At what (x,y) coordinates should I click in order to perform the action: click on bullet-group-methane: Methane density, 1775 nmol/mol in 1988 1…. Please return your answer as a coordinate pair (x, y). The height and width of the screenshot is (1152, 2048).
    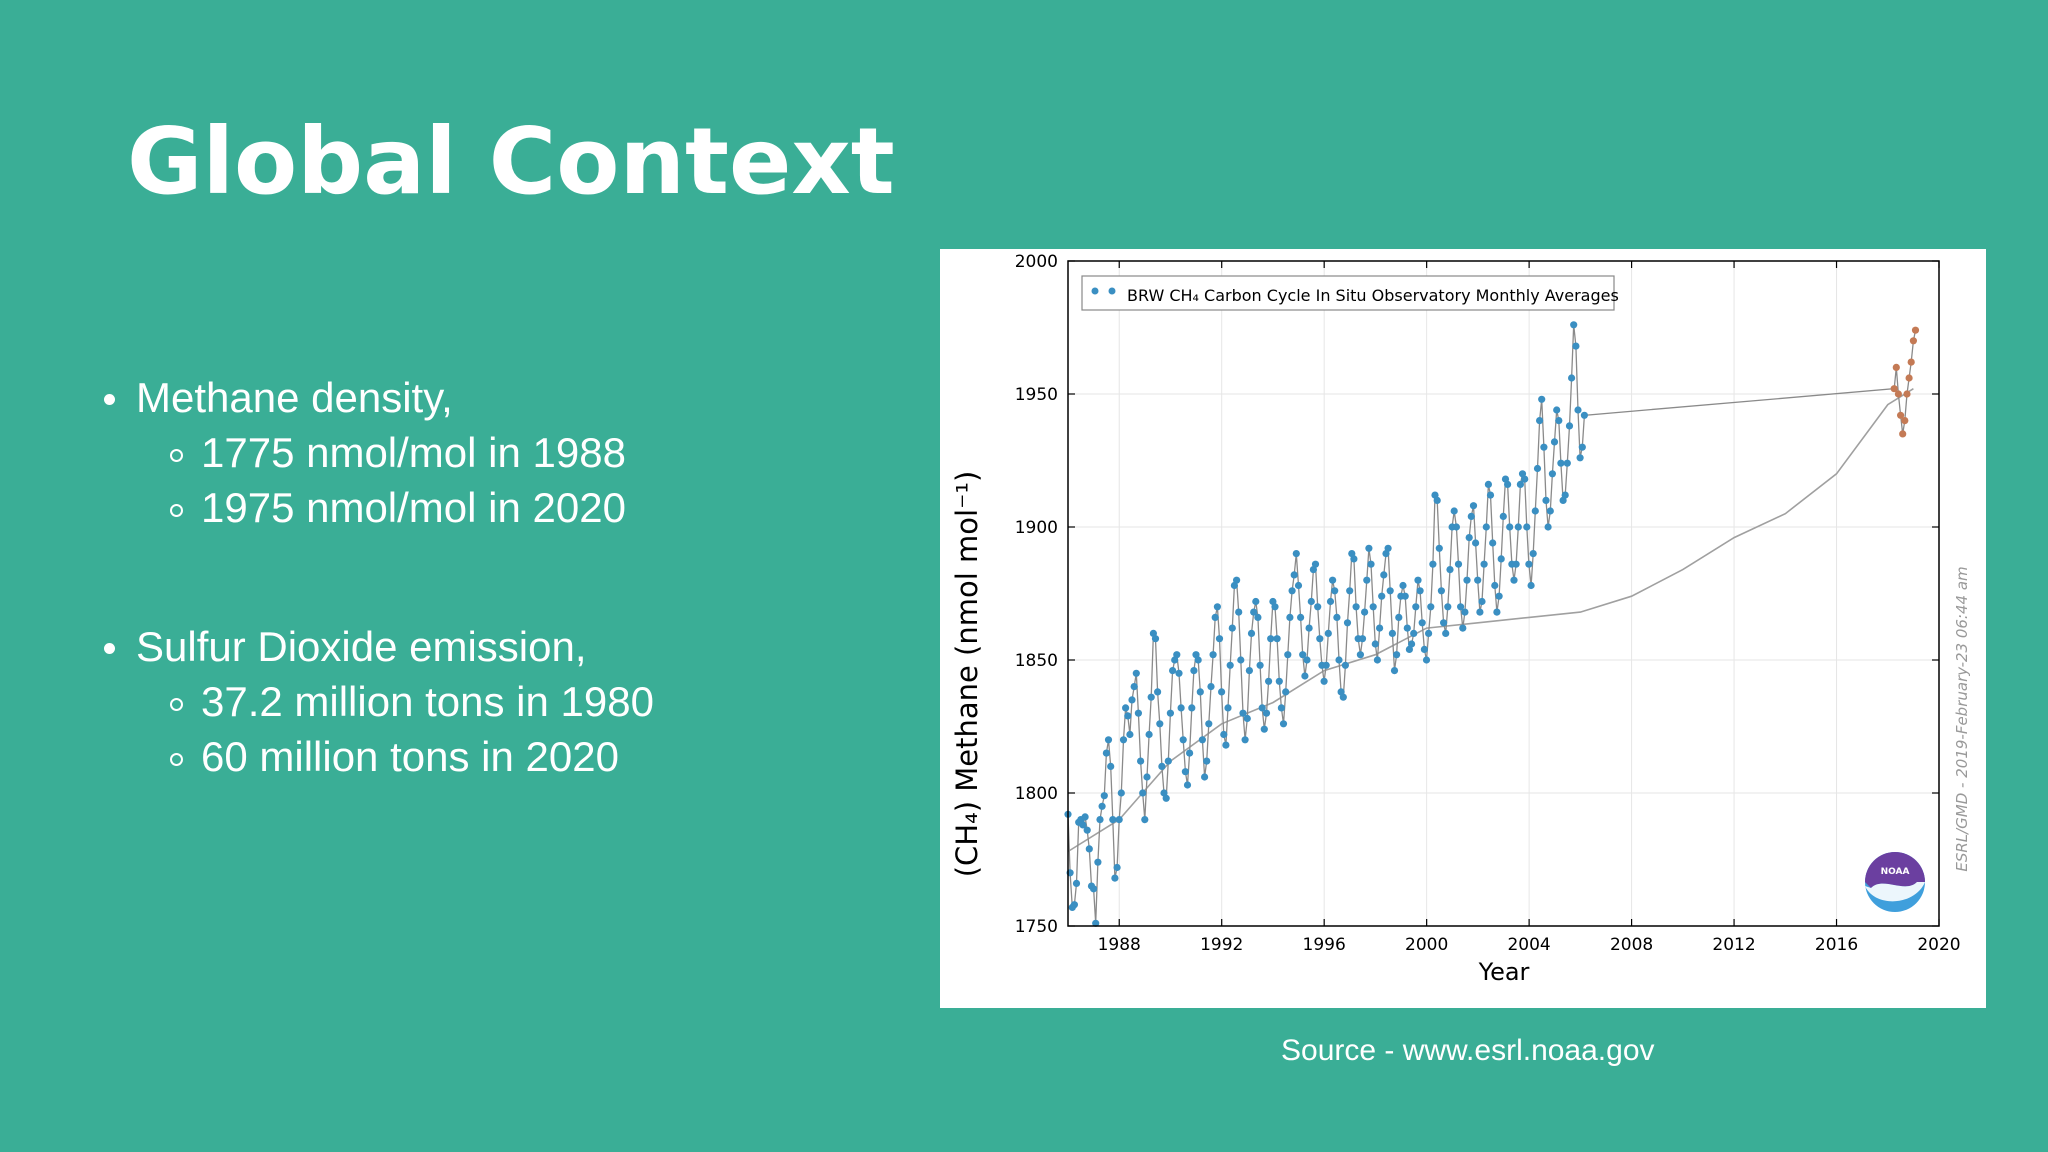
    Looking at the image, I should click on (377, 452).